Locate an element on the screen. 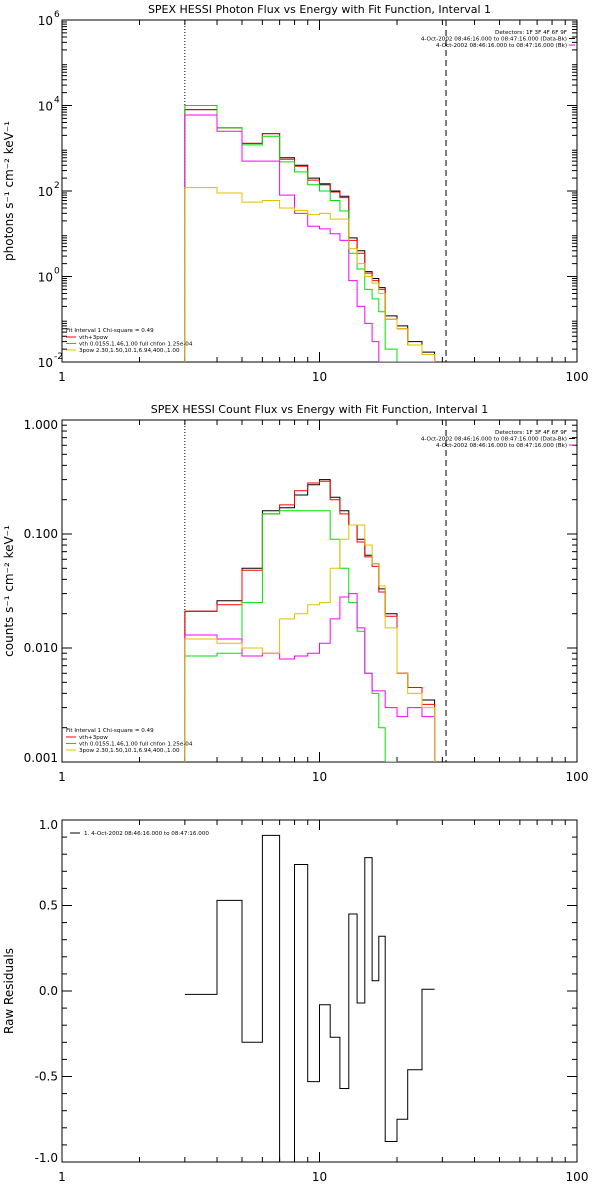 This screenshot has width=600, height=1200. y-tick-exponent: -2 is located at coordinates (58, 357).